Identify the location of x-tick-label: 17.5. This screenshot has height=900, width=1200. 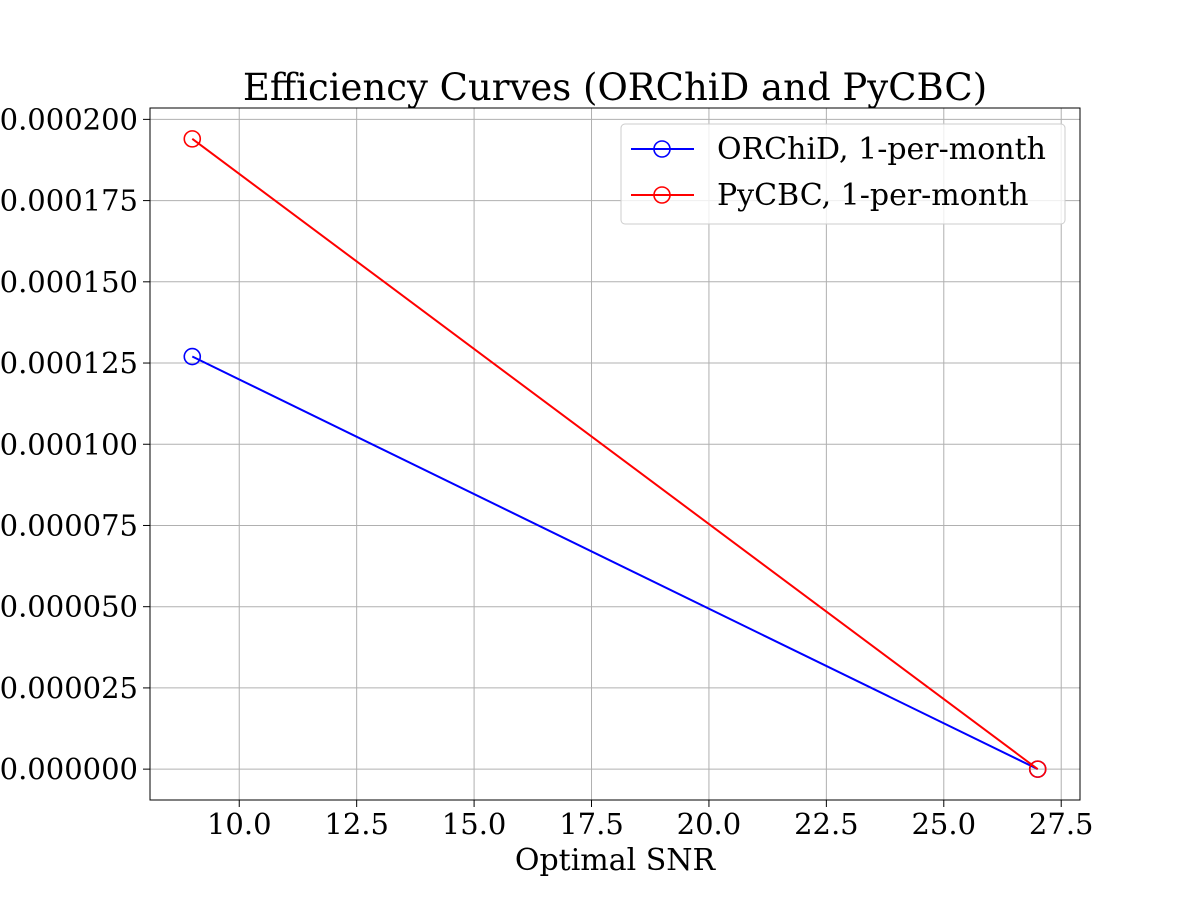
(591, 824).